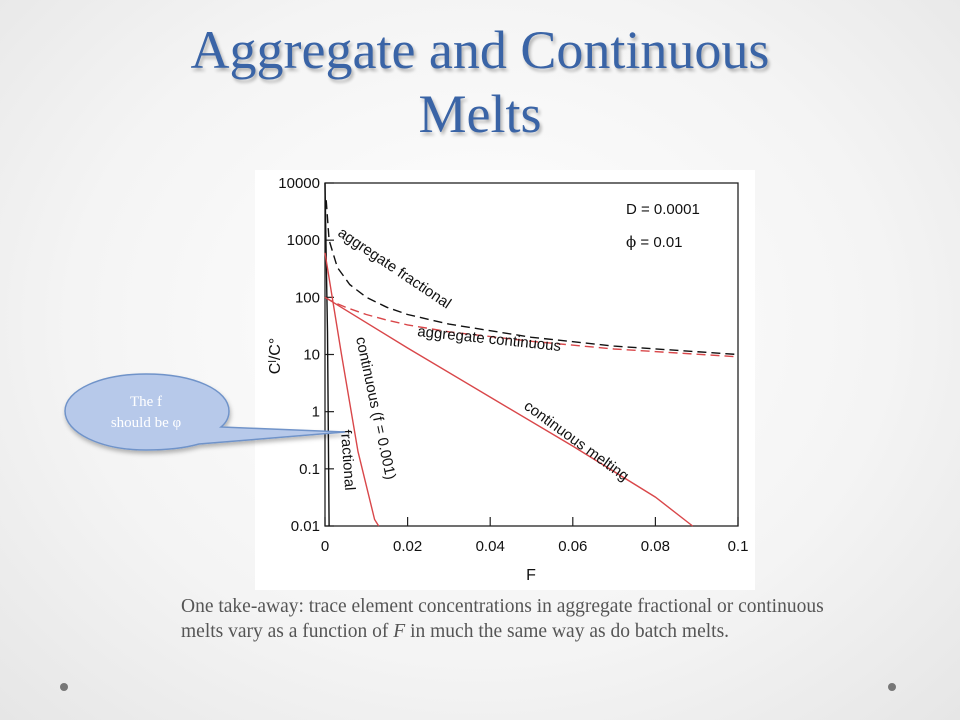  I want to click on y-tick-label-3: 10, so click(311, 355).